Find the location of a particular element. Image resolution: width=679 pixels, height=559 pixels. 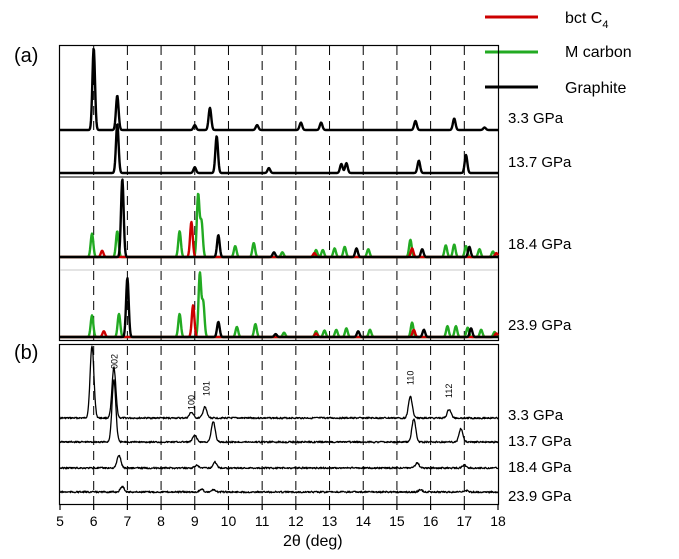

peak-label: 100 is located at coordinates (191, 402).